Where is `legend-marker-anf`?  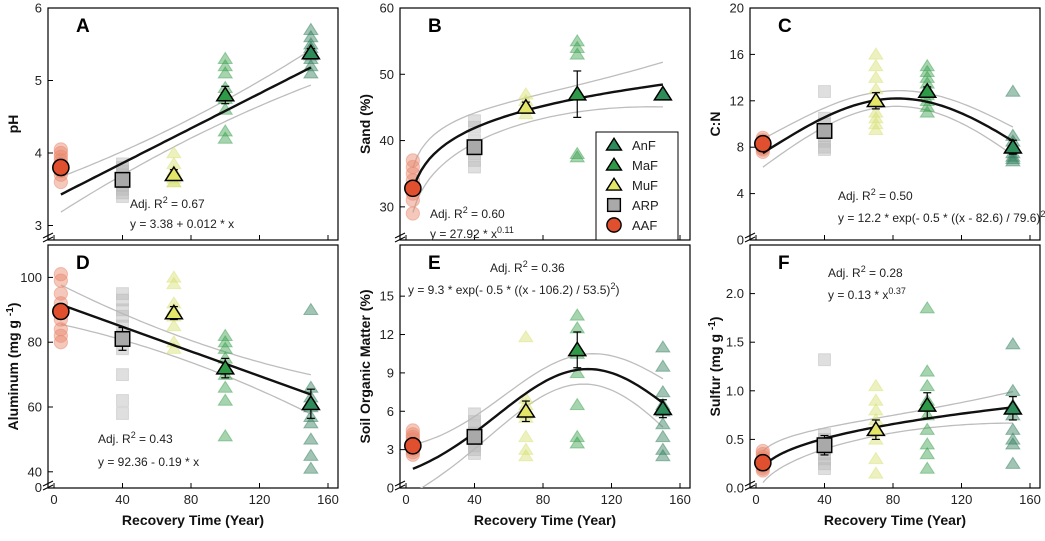
legend-marker-anf is located at coordinates (614, 143).